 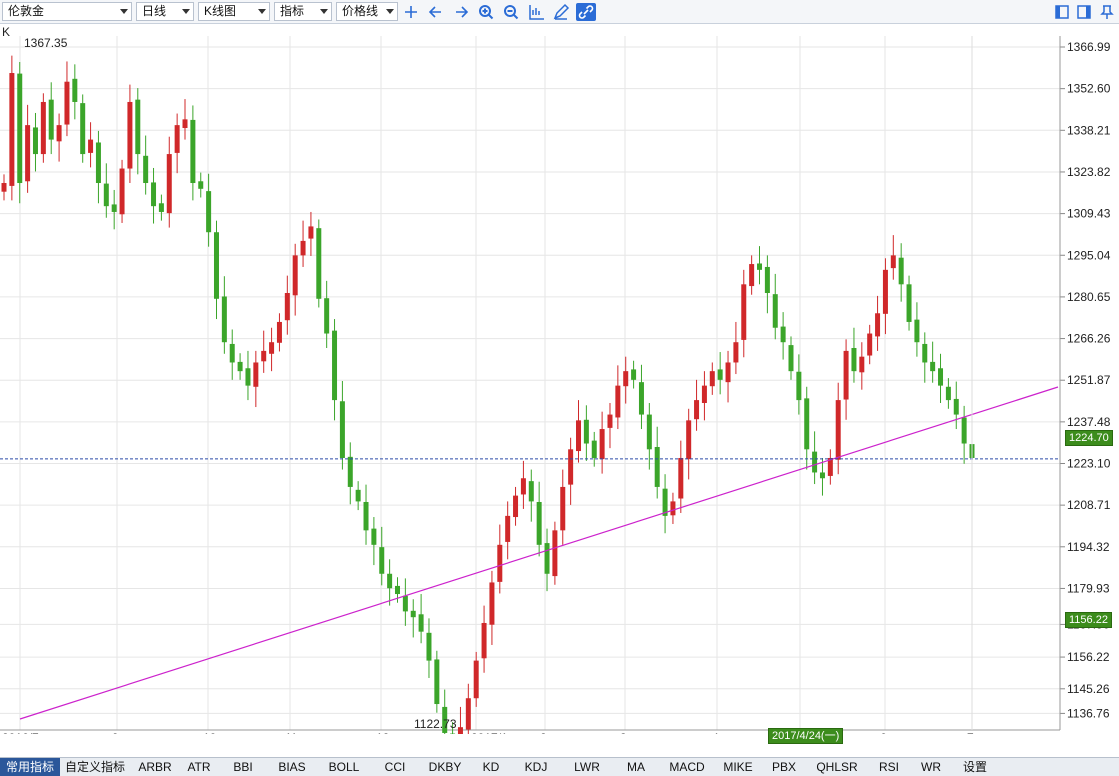 What do you see at coordinates (974, 767) in the screenshot?
I see `indicator-tab: 设置` at bounding box center [974, 767].